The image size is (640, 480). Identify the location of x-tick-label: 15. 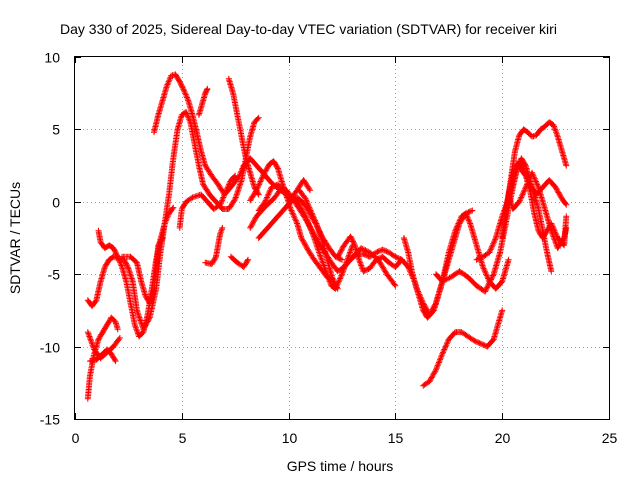
(396, 438).